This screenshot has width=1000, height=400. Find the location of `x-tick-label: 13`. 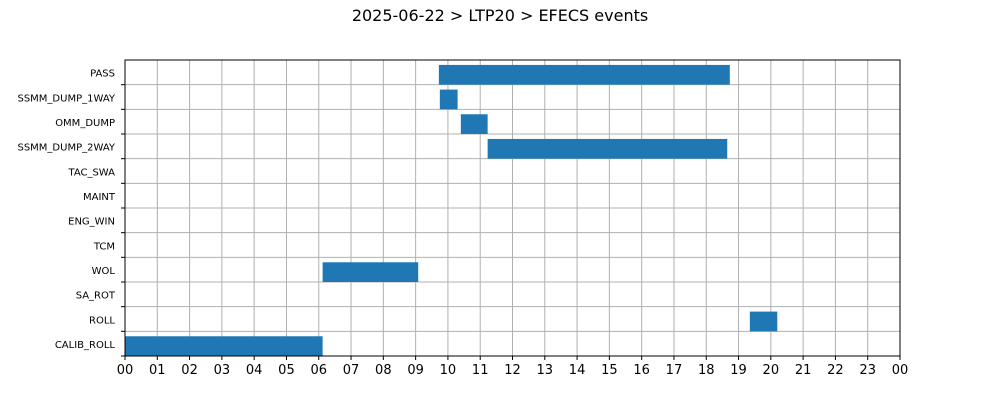

x-tick-label: 13 is located at coordinates (545, 370).